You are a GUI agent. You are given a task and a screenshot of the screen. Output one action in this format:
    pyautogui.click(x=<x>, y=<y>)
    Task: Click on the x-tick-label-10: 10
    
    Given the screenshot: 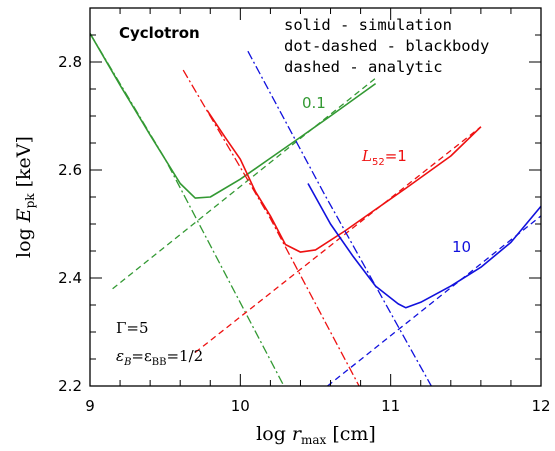 What is the action you would take?
    pyautogui.click(x=240, y=406)
    